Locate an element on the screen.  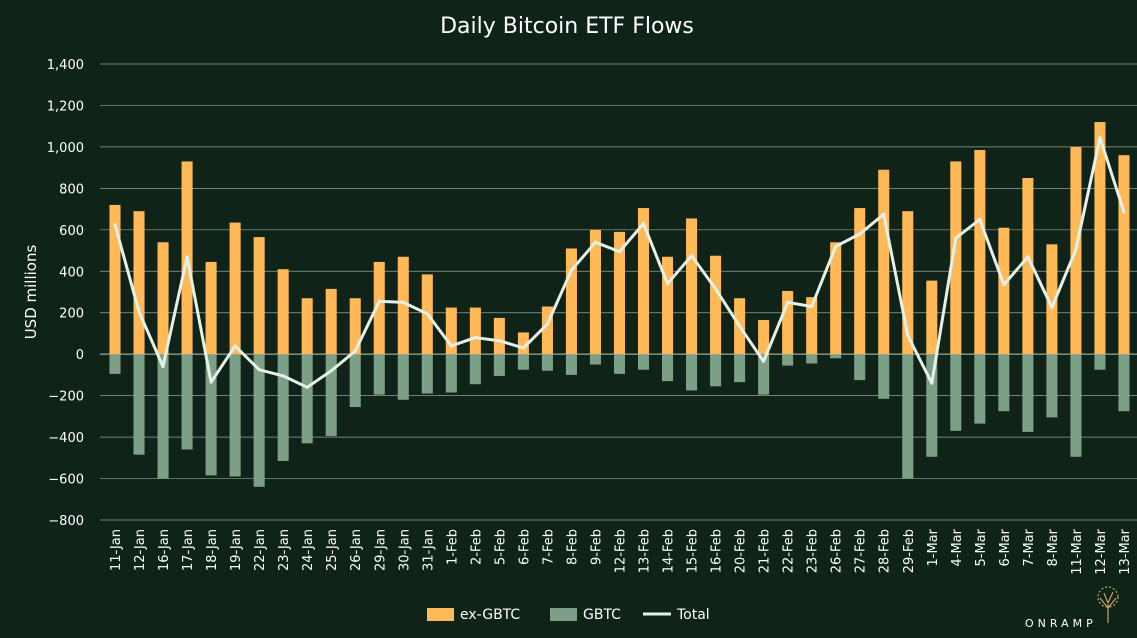
legend-swatch-ex-gbtc is located at coordinates (440, 614).